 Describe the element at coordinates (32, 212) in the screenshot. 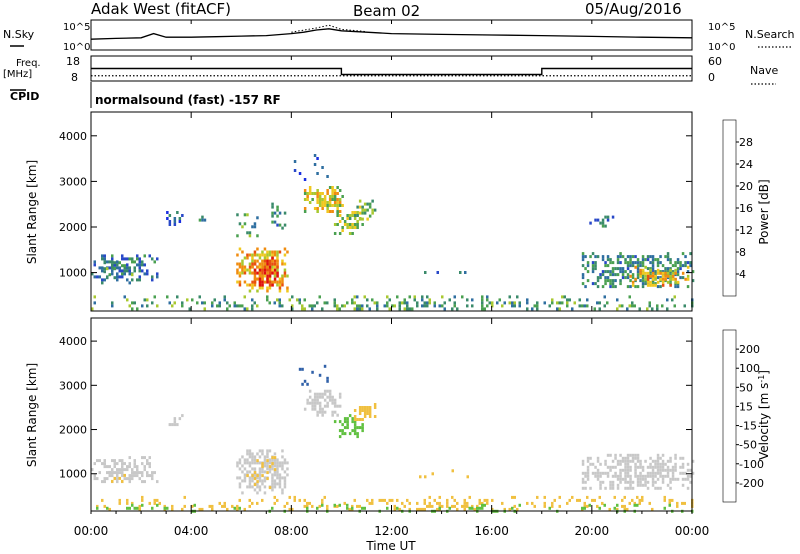

I see `power-ylabel: Slant Range [km]` at that location.